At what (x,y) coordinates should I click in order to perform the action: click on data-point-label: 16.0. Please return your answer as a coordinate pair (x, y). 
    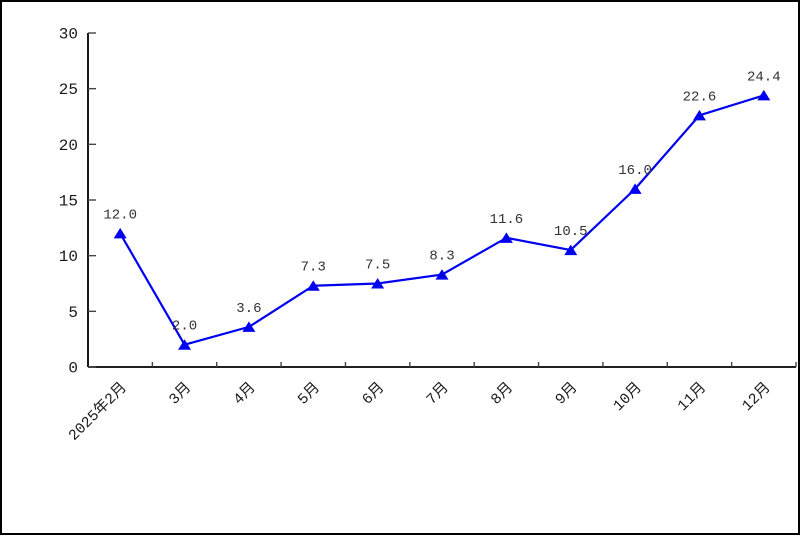
    Looking at the image, I should click on (635, 171).